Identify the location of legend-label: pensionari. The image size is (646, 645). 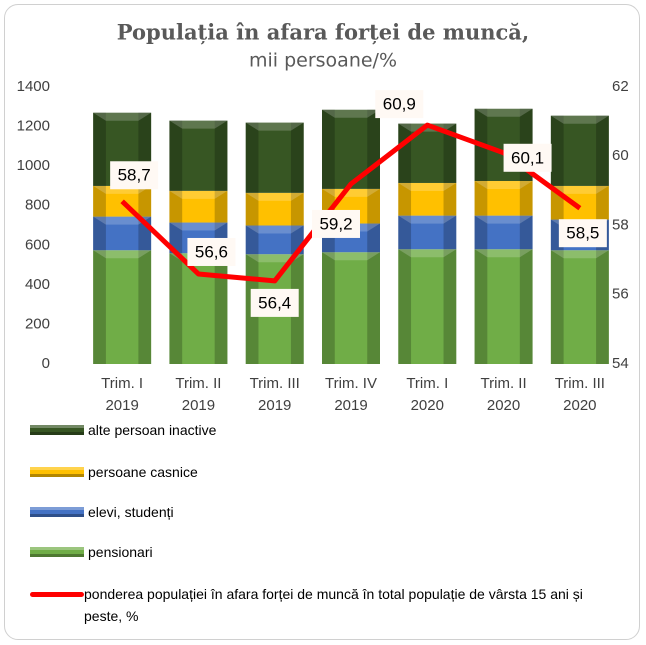
(120, 552).